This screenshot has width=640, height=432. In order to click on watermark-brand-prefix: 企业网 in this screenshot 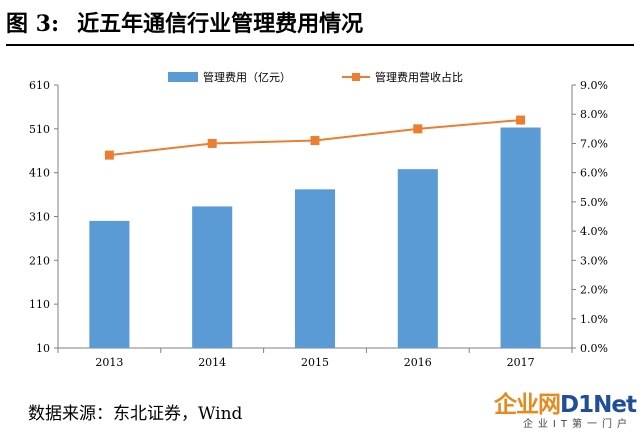, I will do `click(527, 405)`.